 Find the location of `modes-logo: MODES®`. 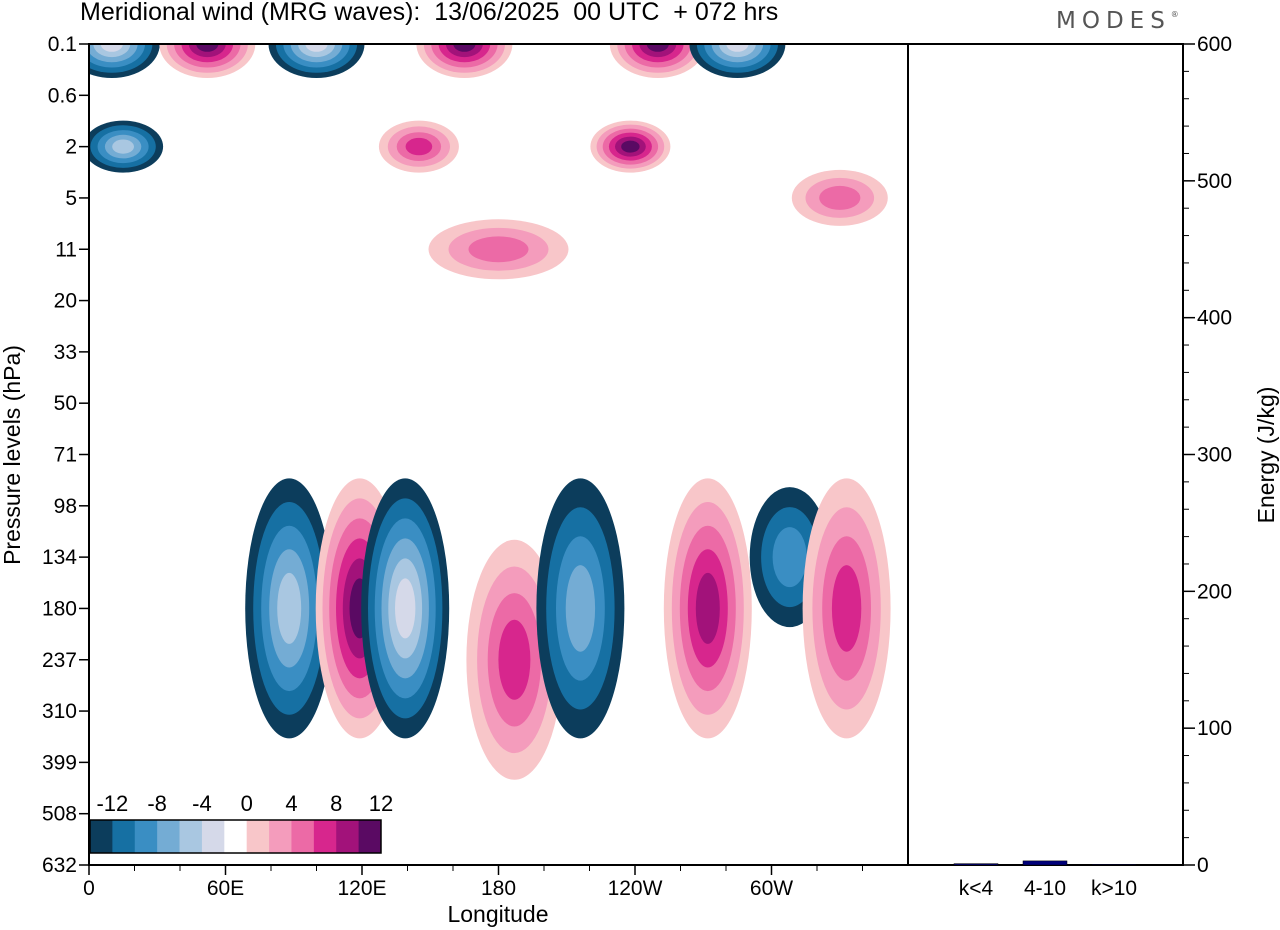

modes-logo: MODES® is located at coordinates (1117, 21).